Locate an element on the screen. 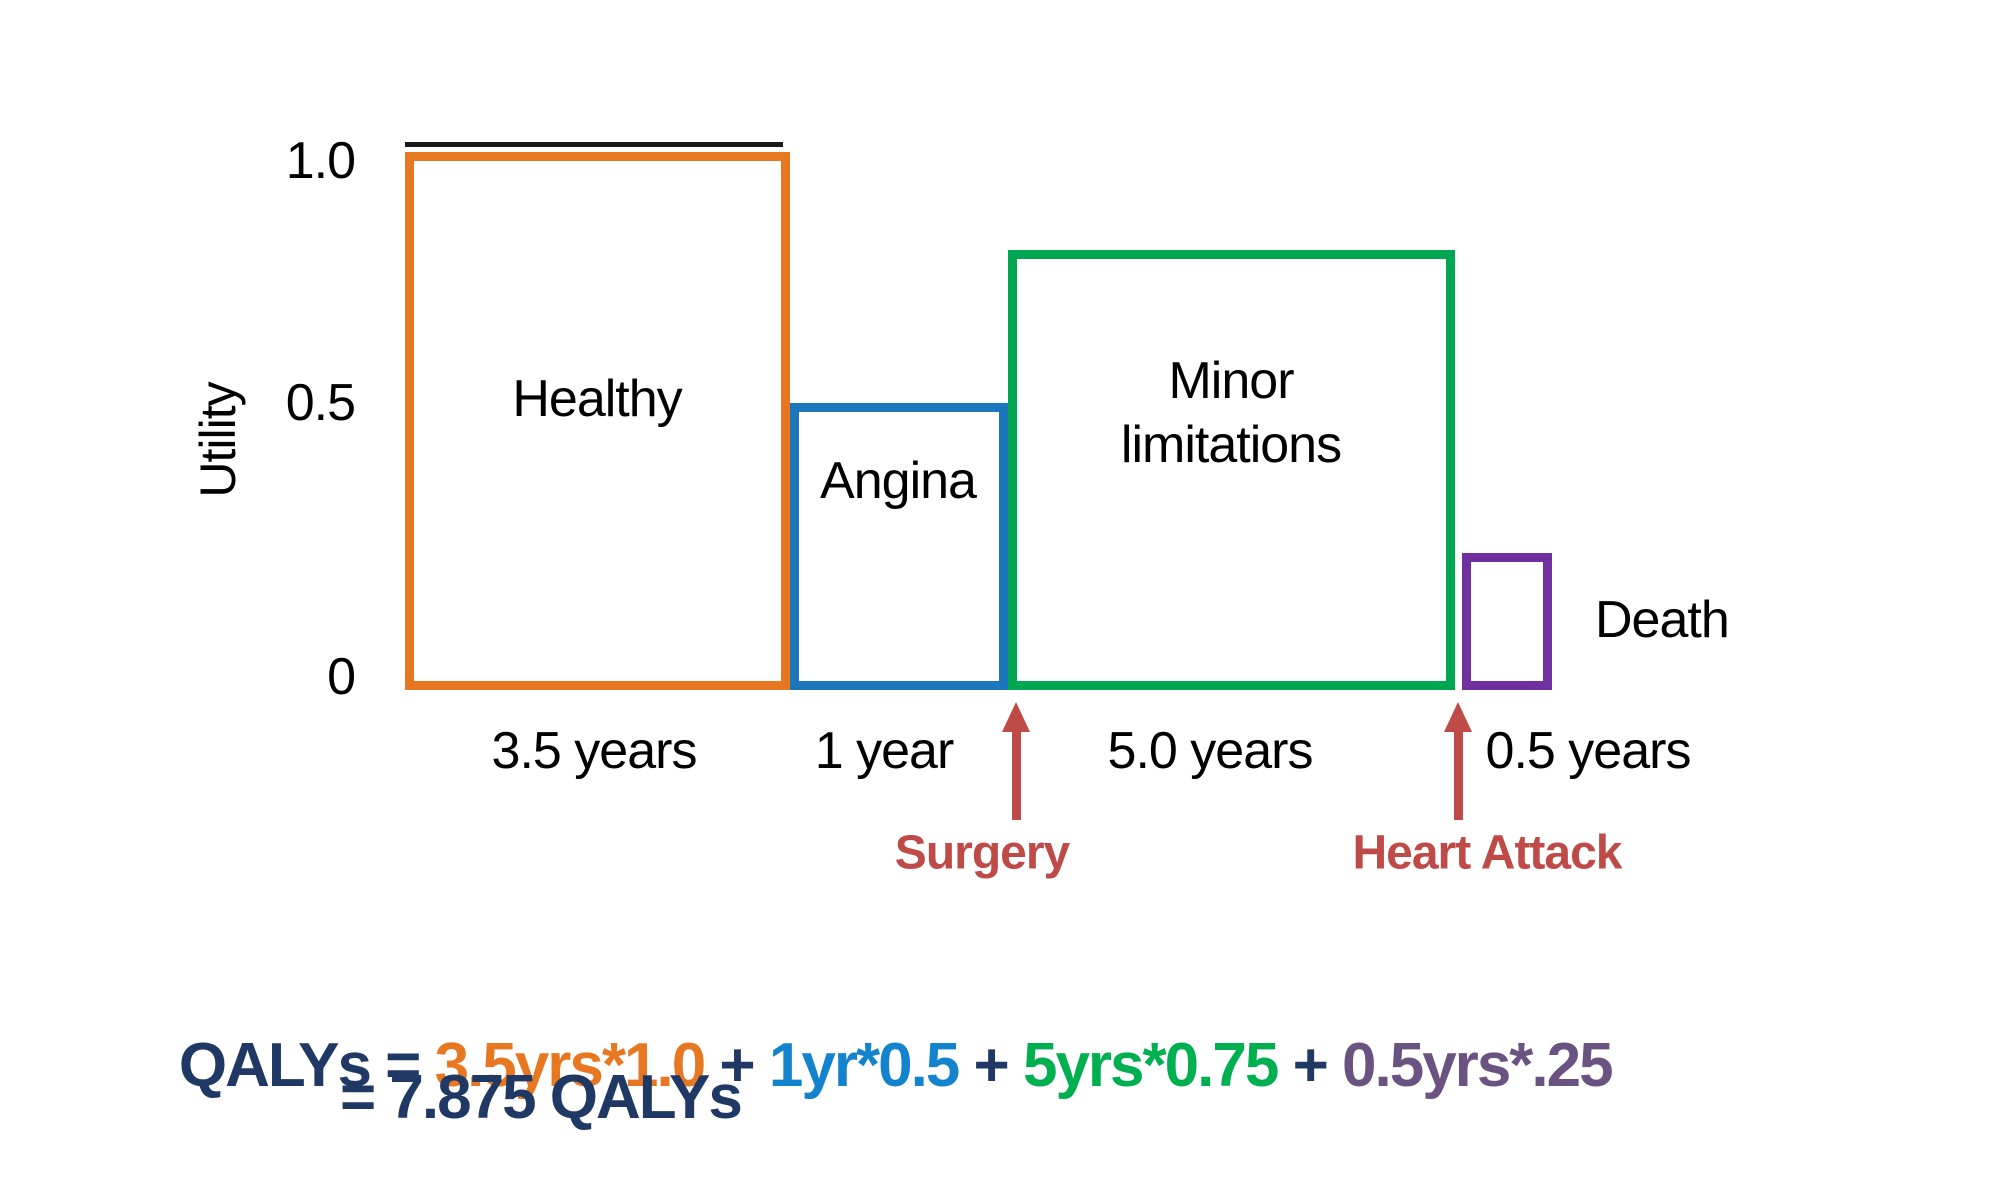 This screenshot has height=1200, width=2000. formula-segment-angina-term: 1yr*0.5 is located at coordinates (864, 1065).